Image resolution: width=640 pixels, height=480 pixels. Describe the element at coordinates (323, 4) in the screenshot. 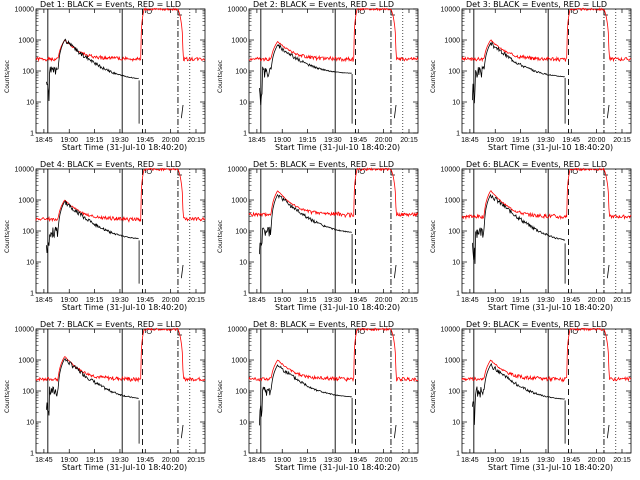

I see `chart-title: Det 2: BLACK = Events, RED = LLD` at that location.